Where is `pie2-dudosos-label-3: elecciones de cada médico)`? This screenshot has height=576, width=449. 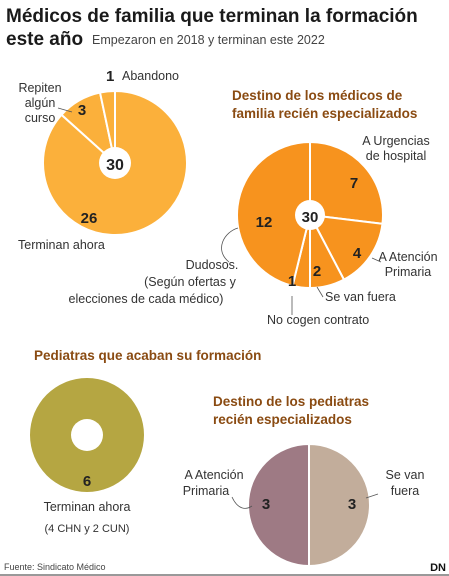
pie2-dudosos-label-3: elecciones de cada médico) is located at coordinates (146, 299).